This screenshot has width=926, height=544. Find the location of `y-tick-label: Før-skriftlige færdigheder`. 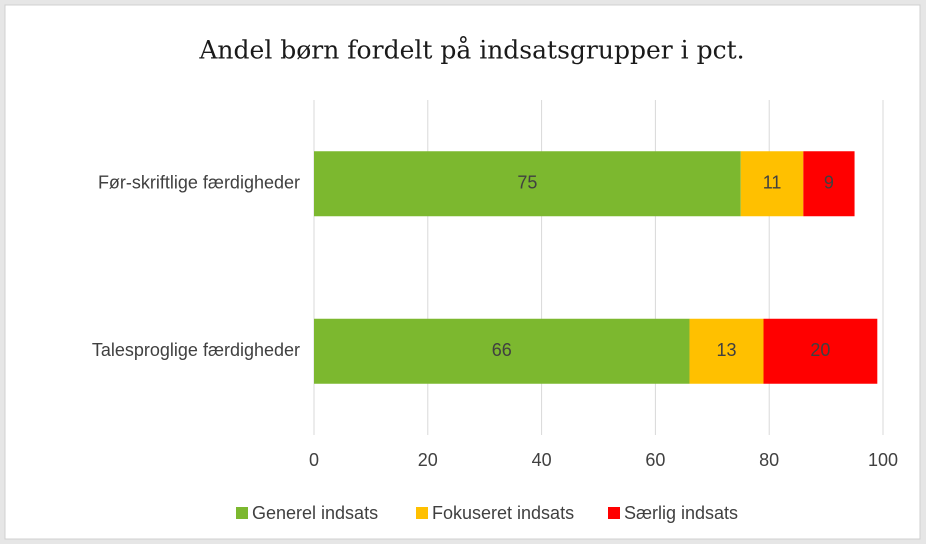

y-tick-label: Før-skriftlige færdigheder is located at coordinates (199, 183).